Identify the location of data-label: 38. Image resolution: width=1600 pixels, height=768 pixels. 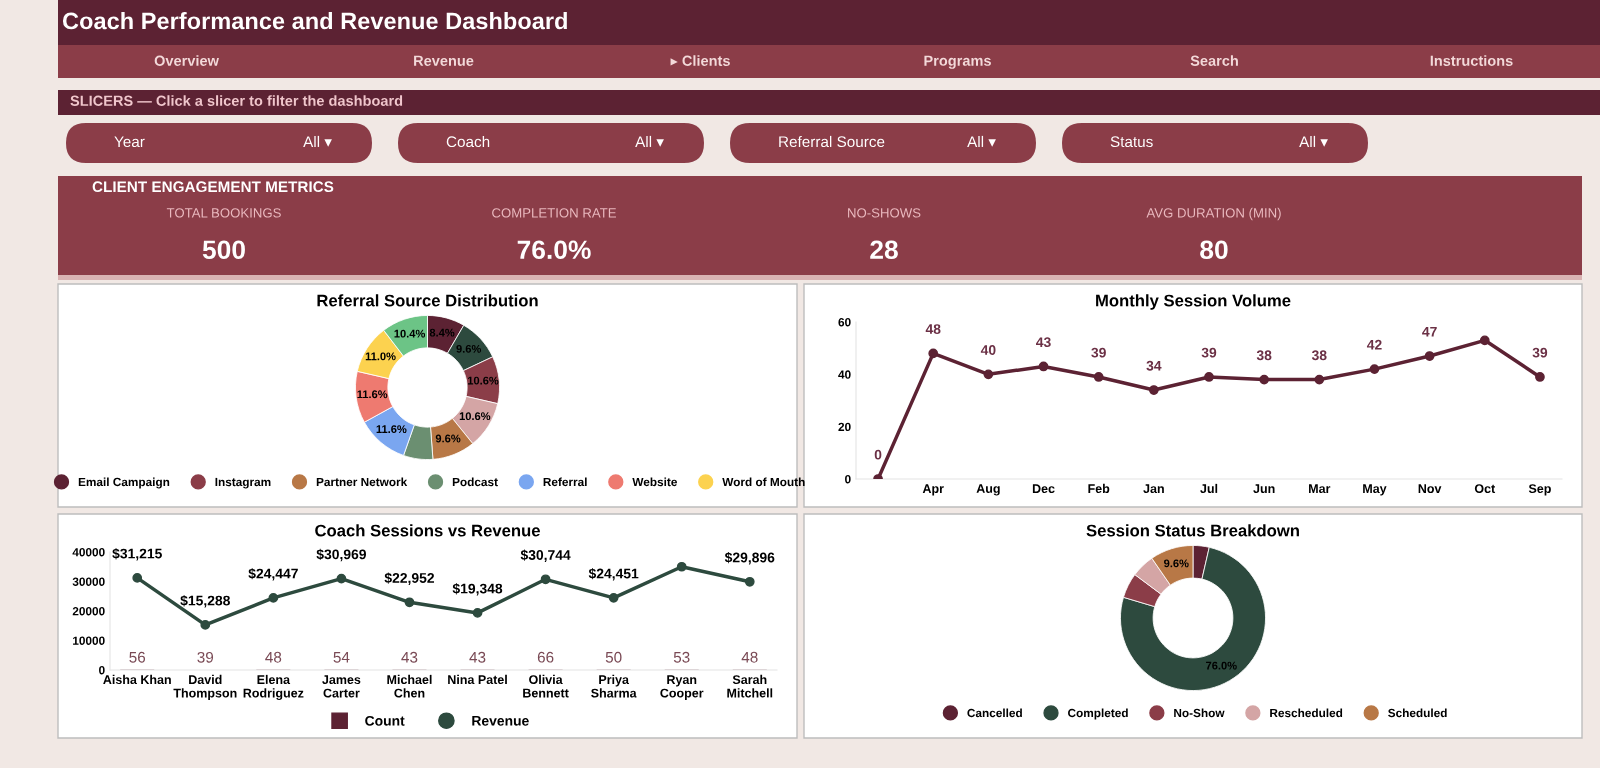
(1264, 355).